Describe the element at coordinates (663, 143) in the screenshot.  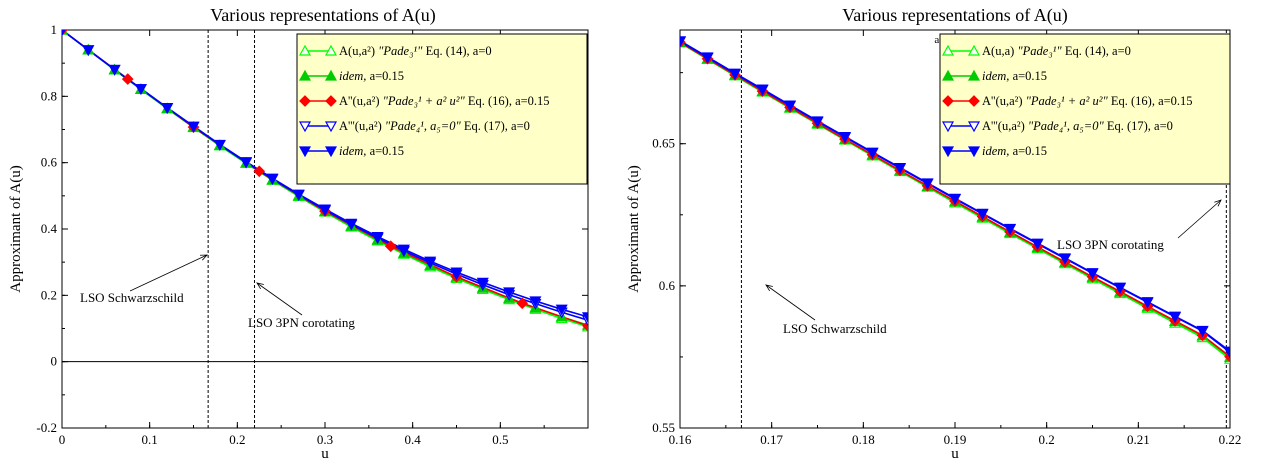
I see `y-tick-label: 0.65` at that location.